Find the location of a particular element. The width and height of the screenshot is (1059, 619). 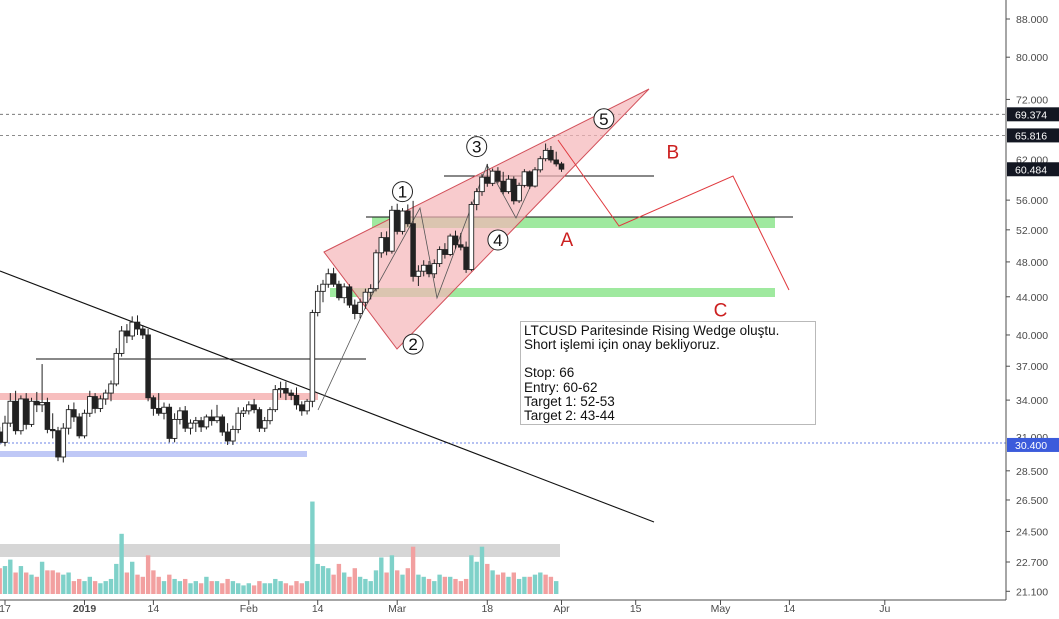

target-1-zone is located at coordinates (573, 222).